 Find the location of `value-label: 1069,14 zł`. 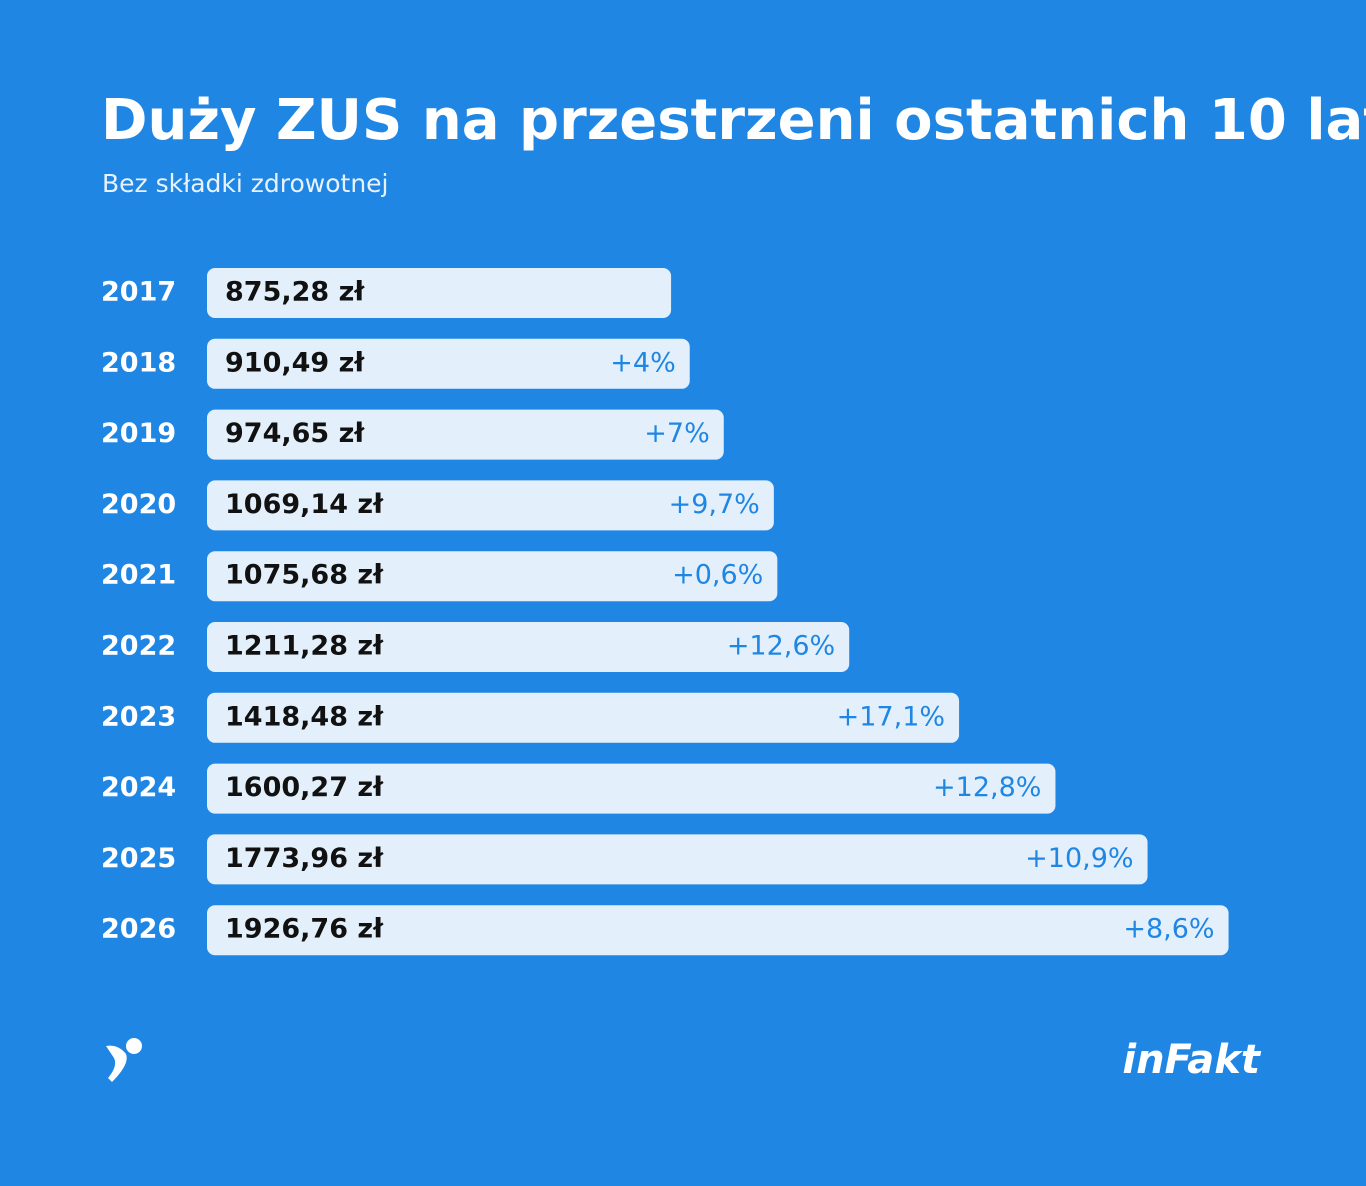

value-label: 1069,14 zł is located at coordinates (304, 504).